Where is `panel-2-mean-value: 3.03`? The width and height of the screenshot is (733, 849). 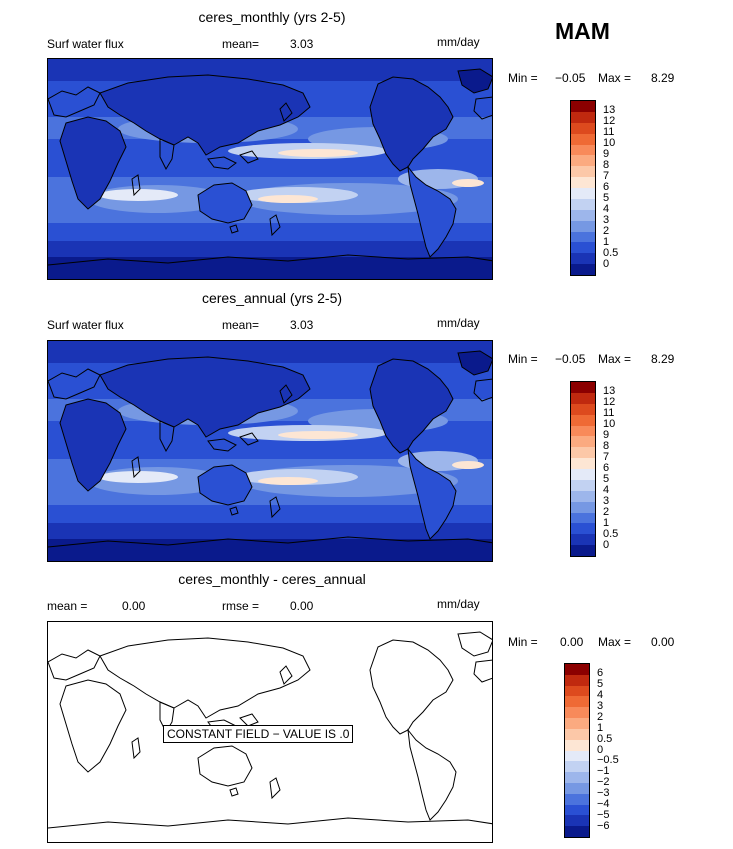 panel-2-mean-value: 3.03 is located at coordinates (302, 325).